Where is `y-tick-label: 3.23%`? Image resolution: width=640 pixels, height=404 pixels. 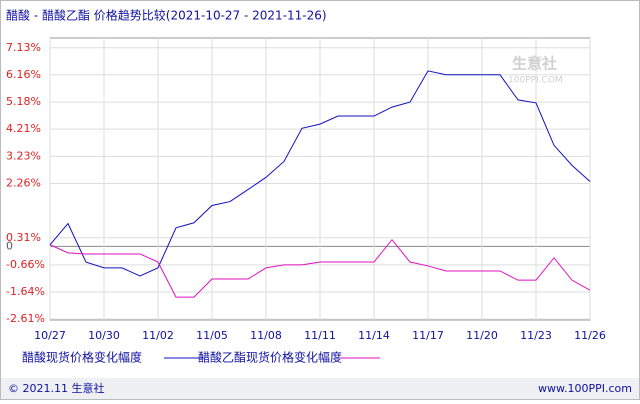
y-tick-label: 3.23% is located at coordinates (23, 155).